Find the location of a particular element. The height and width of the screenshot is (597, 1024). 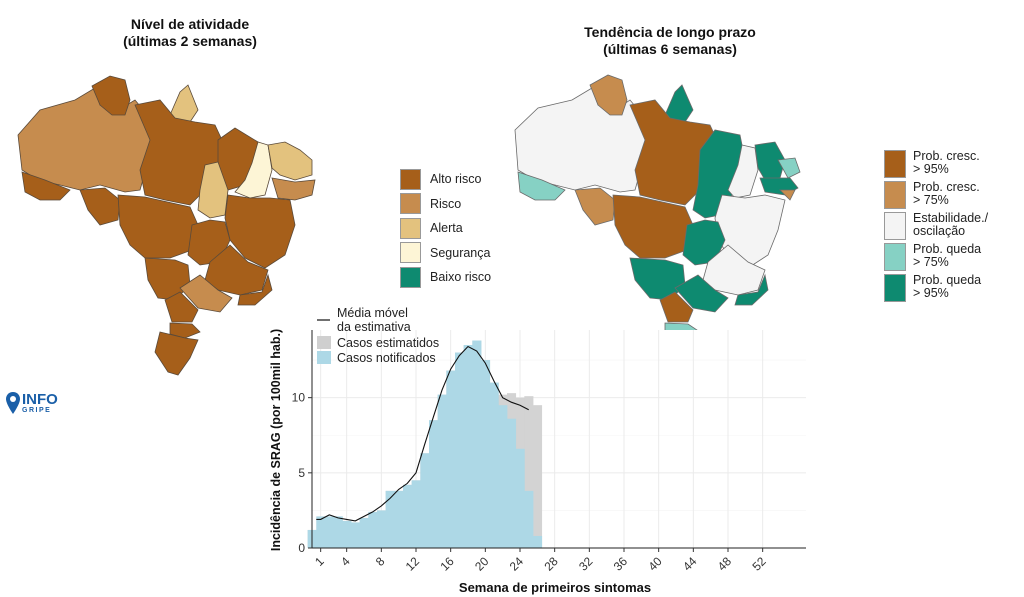

map1-state-pr is located at coordinates (181, 307).